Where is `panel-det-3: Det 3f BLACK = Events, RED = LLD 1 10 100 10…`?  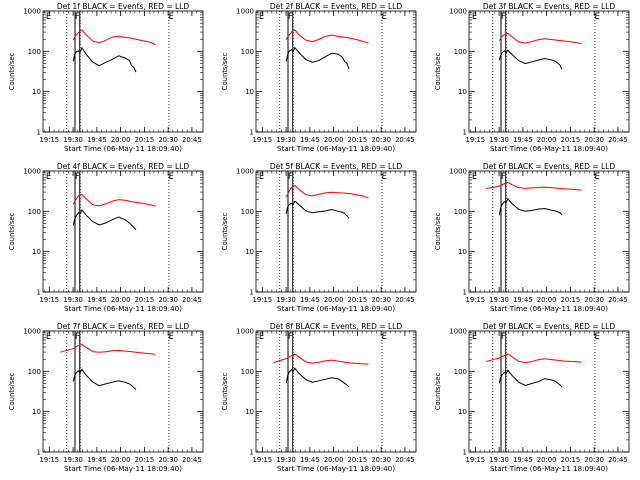 panel-det-3: Det 3f BLACK = Events, RED = LLD 1 10 100 10… is located at coordinates (532, 77).